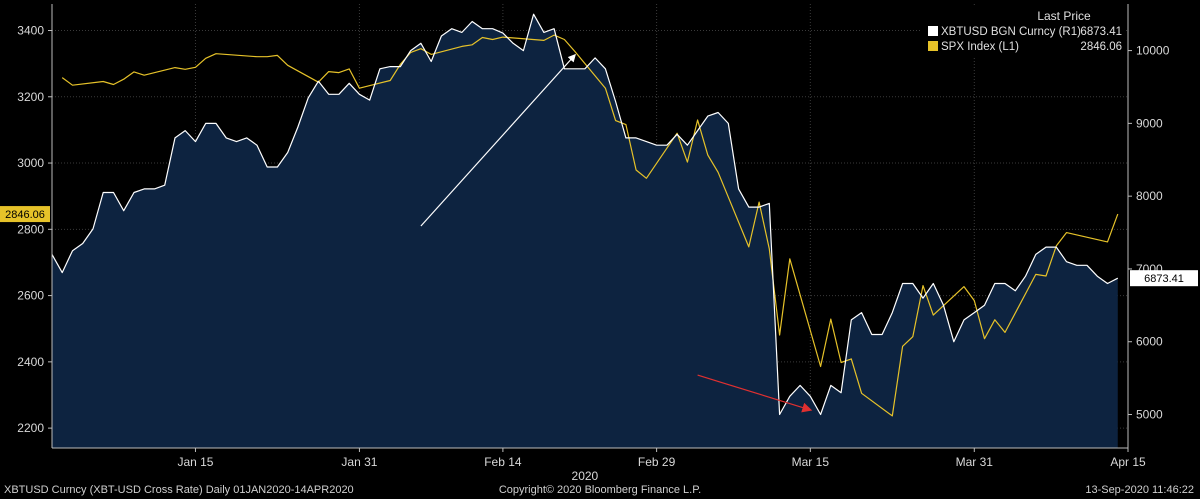  What do you see at coordinates (30, 229) in the screenshot?
I see `left-tick-label: 2800` at bounding box center [30, 229].